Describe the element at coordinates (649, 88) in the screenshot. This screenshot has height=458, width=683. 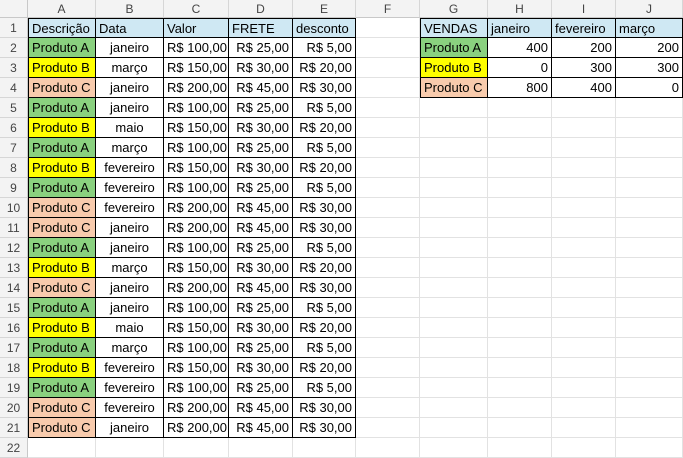
I see `sales-value-cell: 0` at that location.